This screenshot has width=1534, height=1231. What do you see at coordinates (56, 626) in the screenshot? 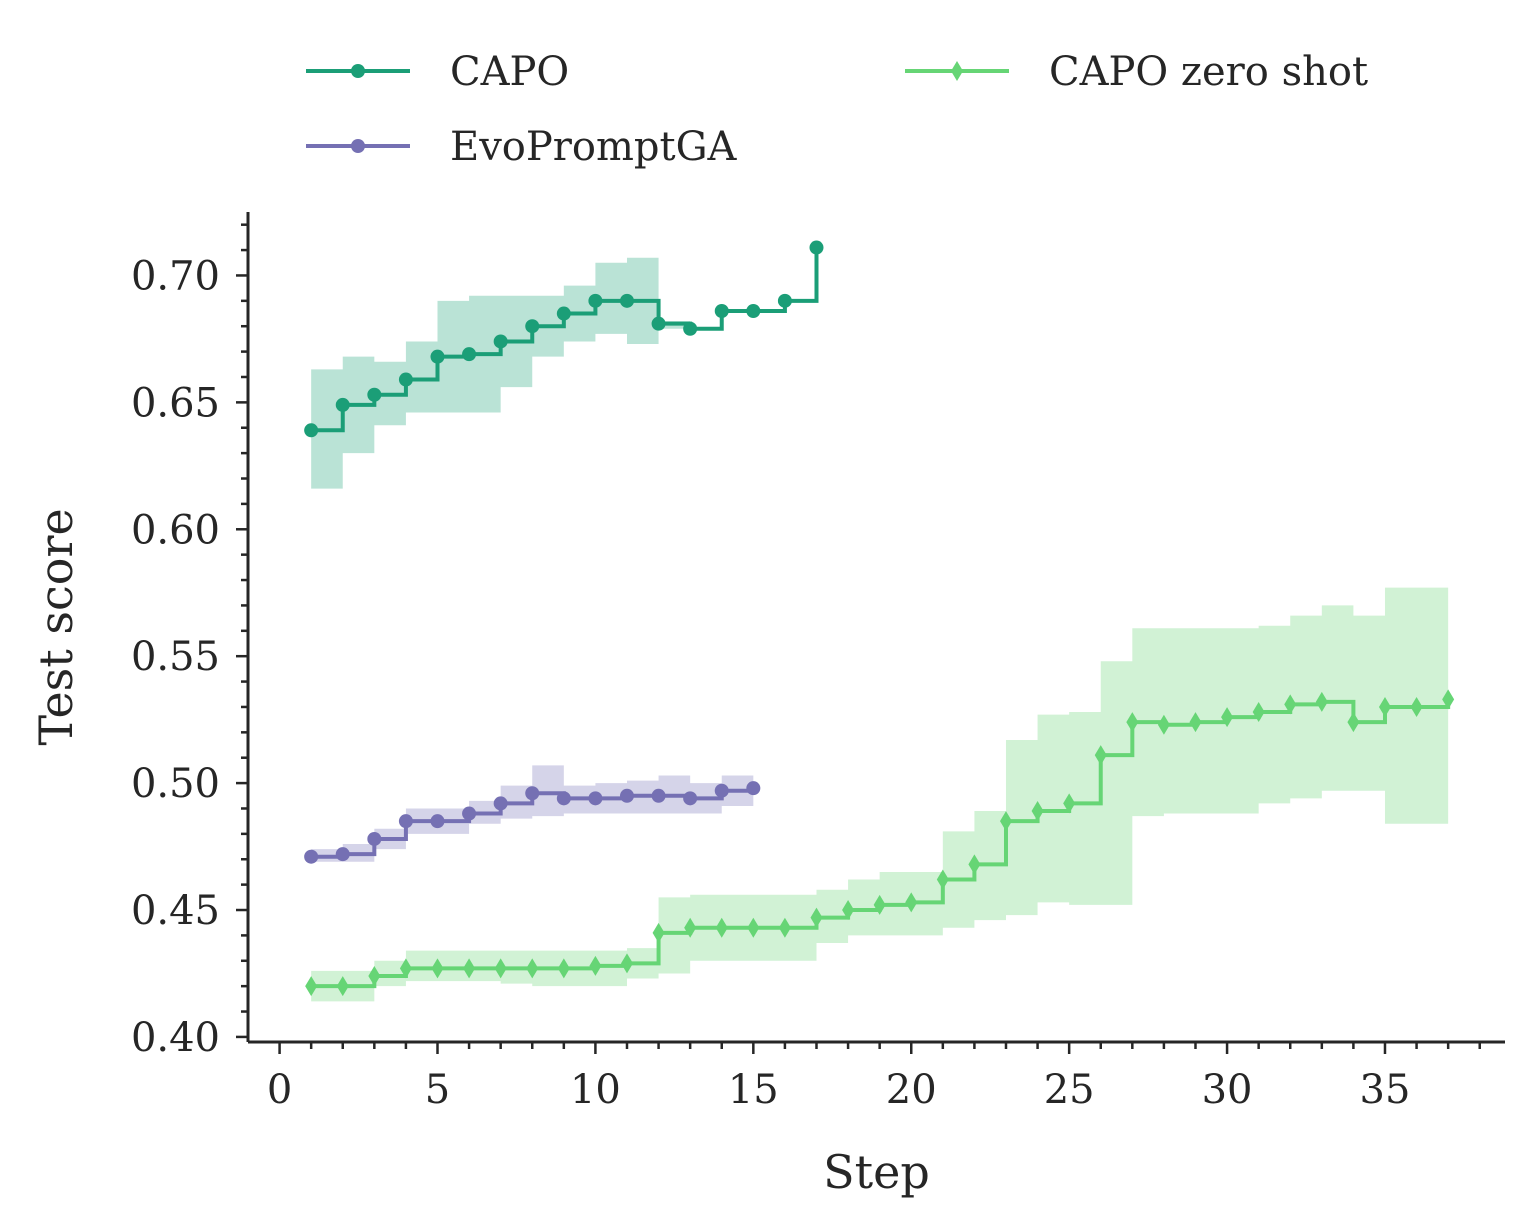
I see `y-axis-title: Test score` at bounding box center [56, 626].